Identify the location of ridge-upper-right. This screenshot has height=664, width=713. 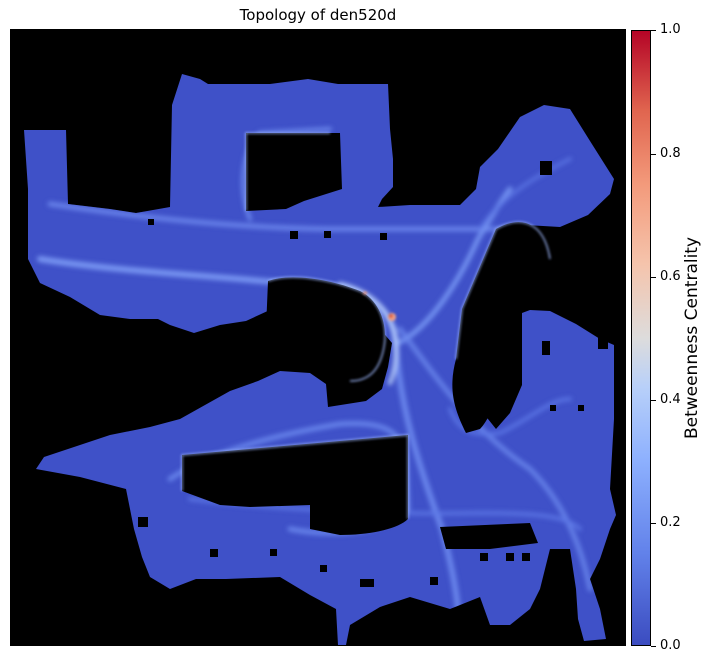
(525, 194).